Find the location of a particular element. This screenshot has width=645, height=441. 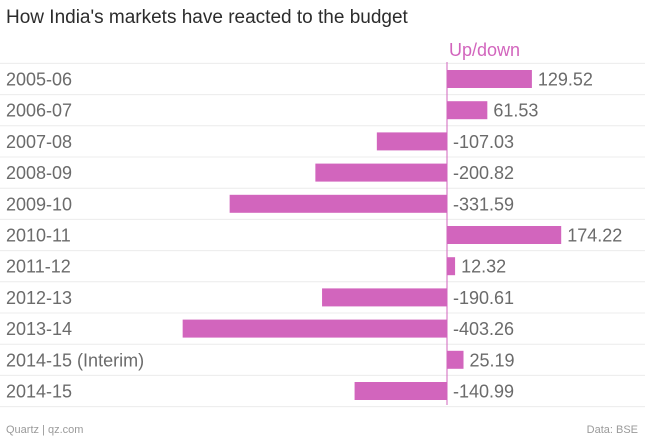

value-label: -403.26 is located at coordinates (483, 329).